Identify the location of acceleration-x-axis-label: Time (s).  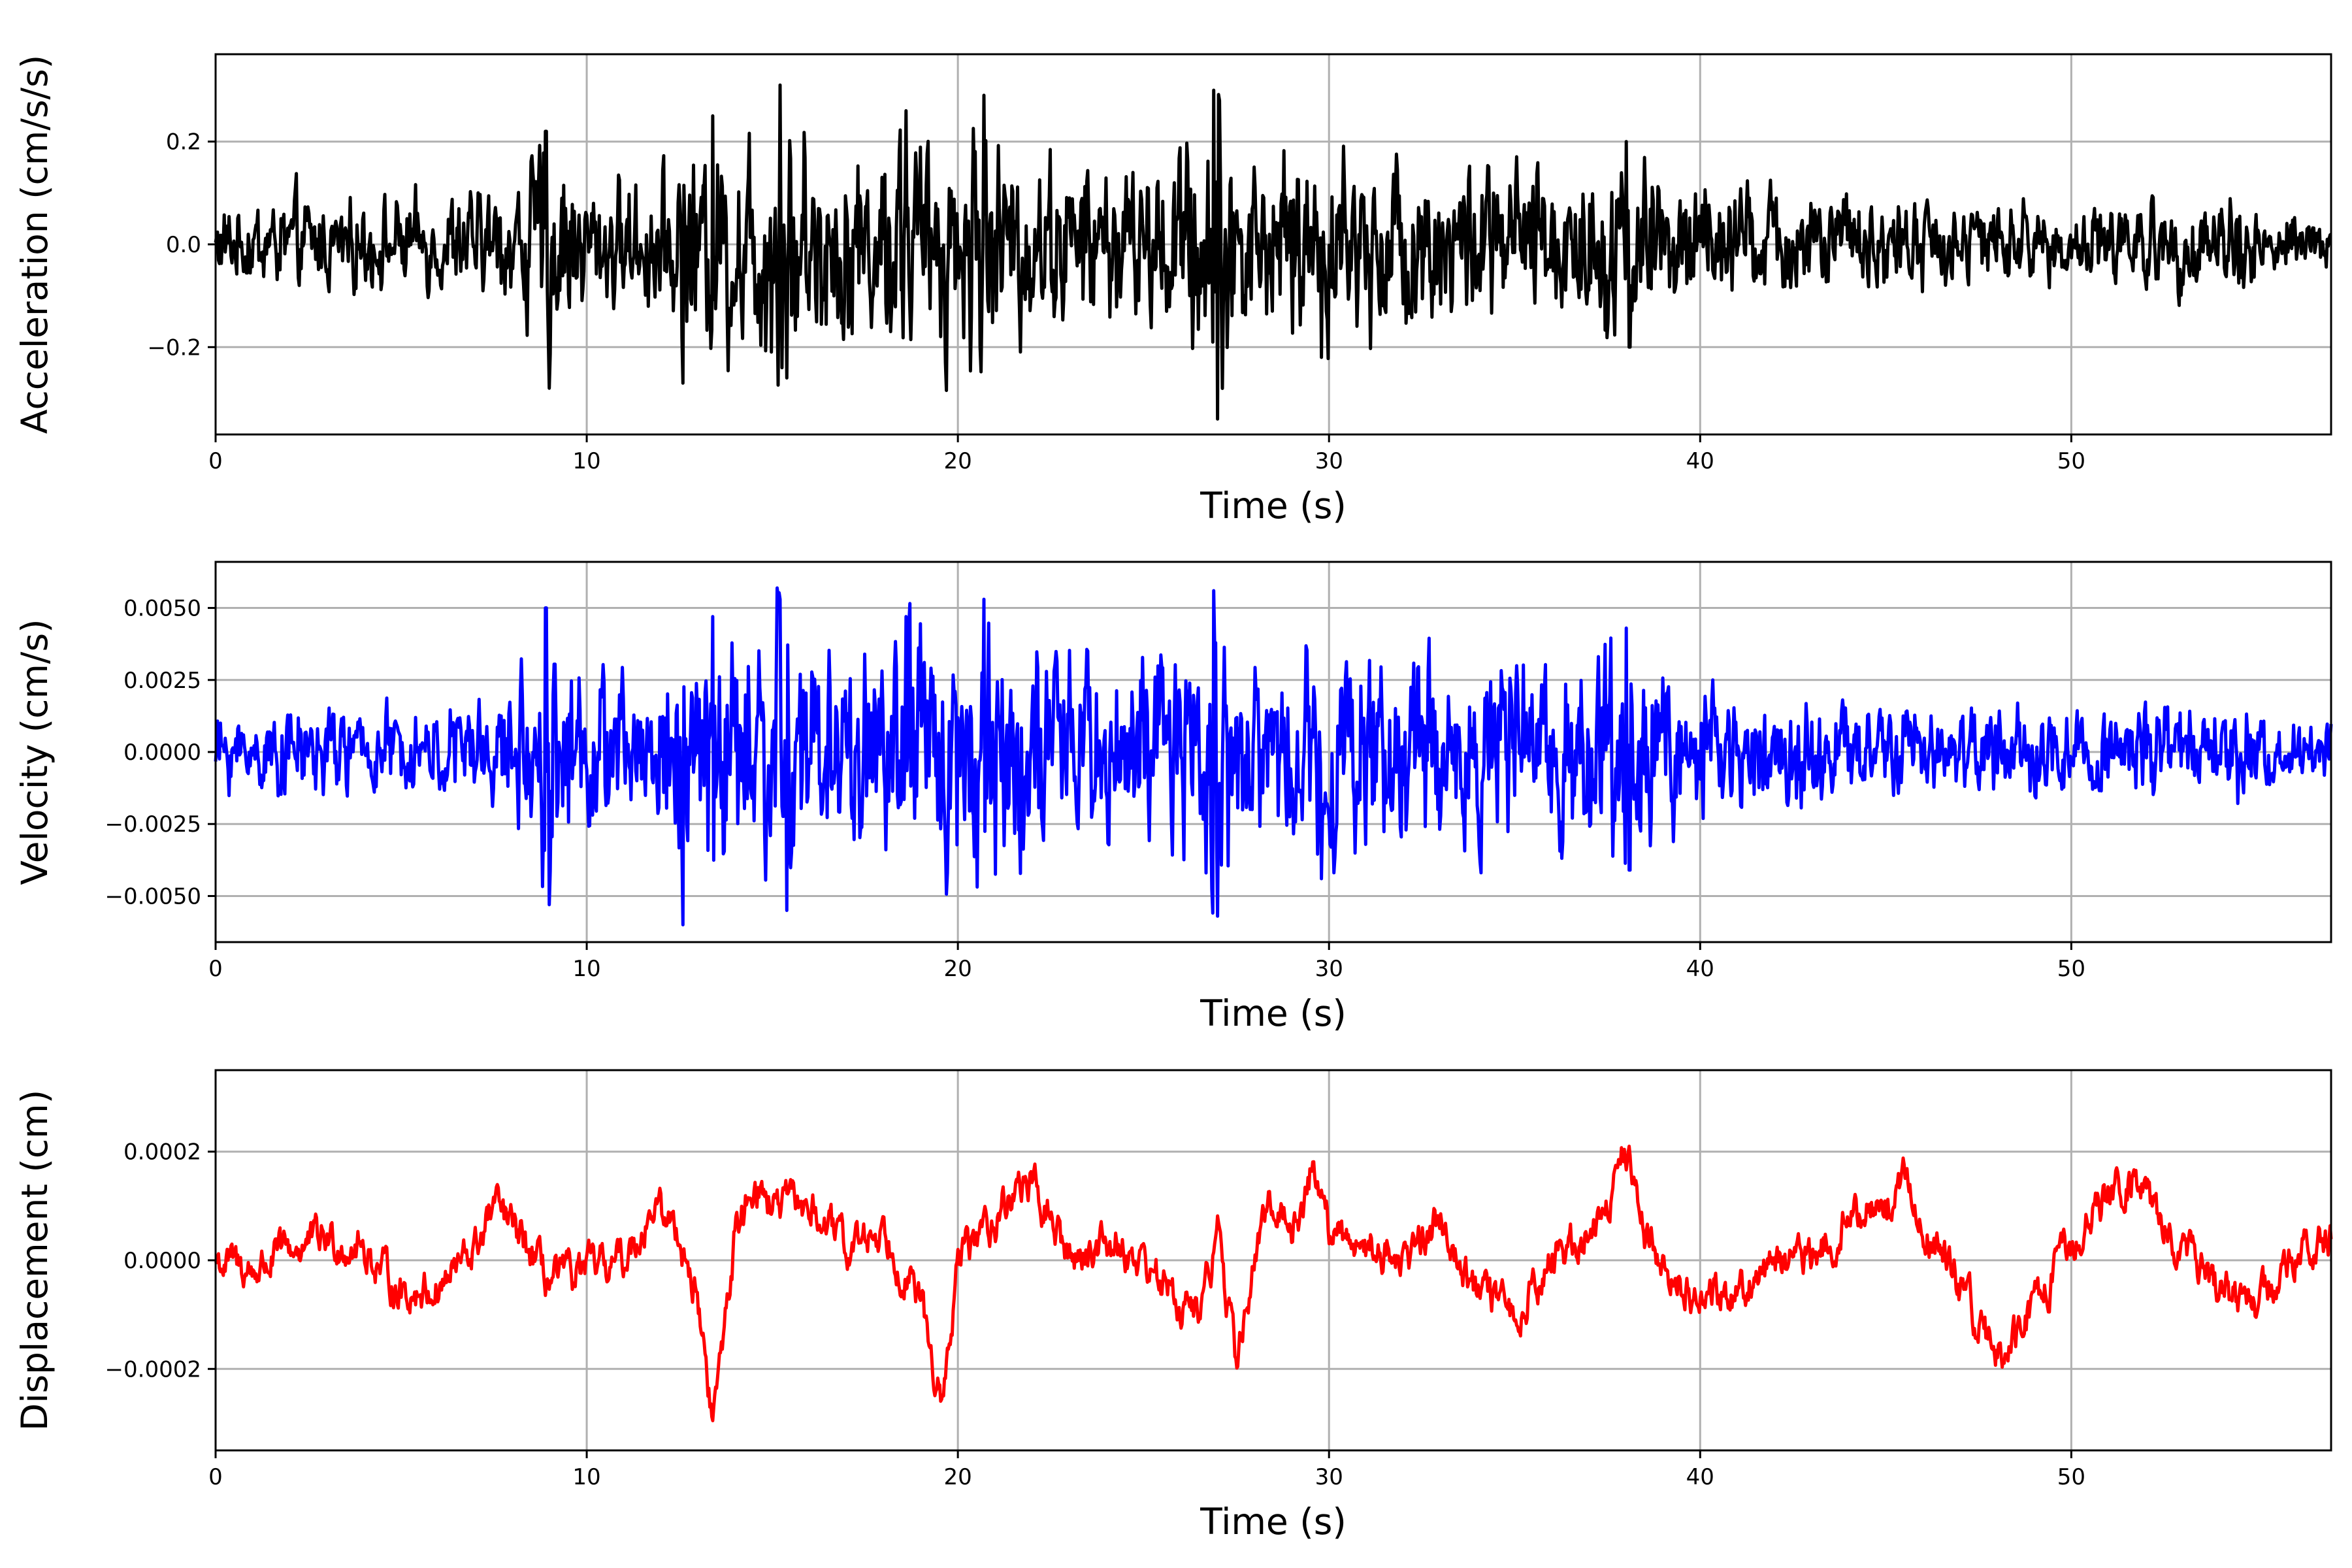
(1273, 506).